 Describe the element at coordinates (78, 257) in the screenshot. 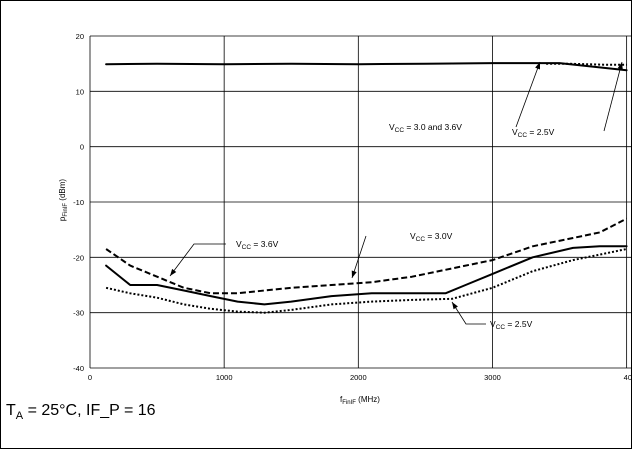

I see `y-tick-label: -20` at that location.